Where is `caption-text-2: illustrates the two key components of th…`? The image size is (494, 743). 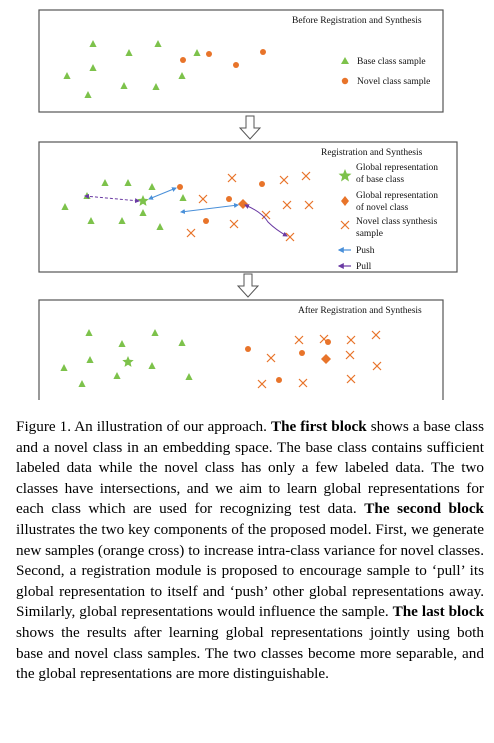 caption-text-2: illustrates the two key components of th… is located at coordinates (250, 570).